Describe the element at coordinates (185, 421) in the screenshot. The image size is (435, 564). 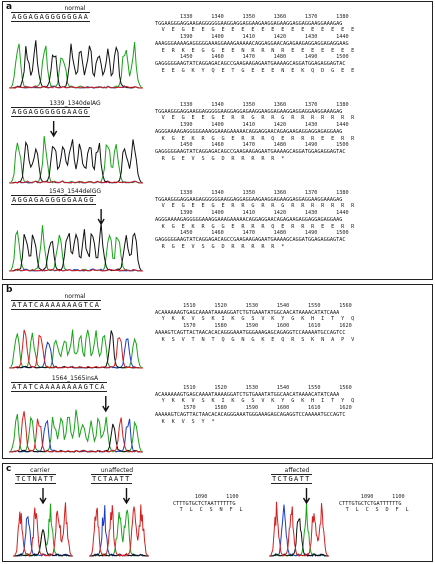
I see `sequence-line-aa: K K V S Y *` at that location.